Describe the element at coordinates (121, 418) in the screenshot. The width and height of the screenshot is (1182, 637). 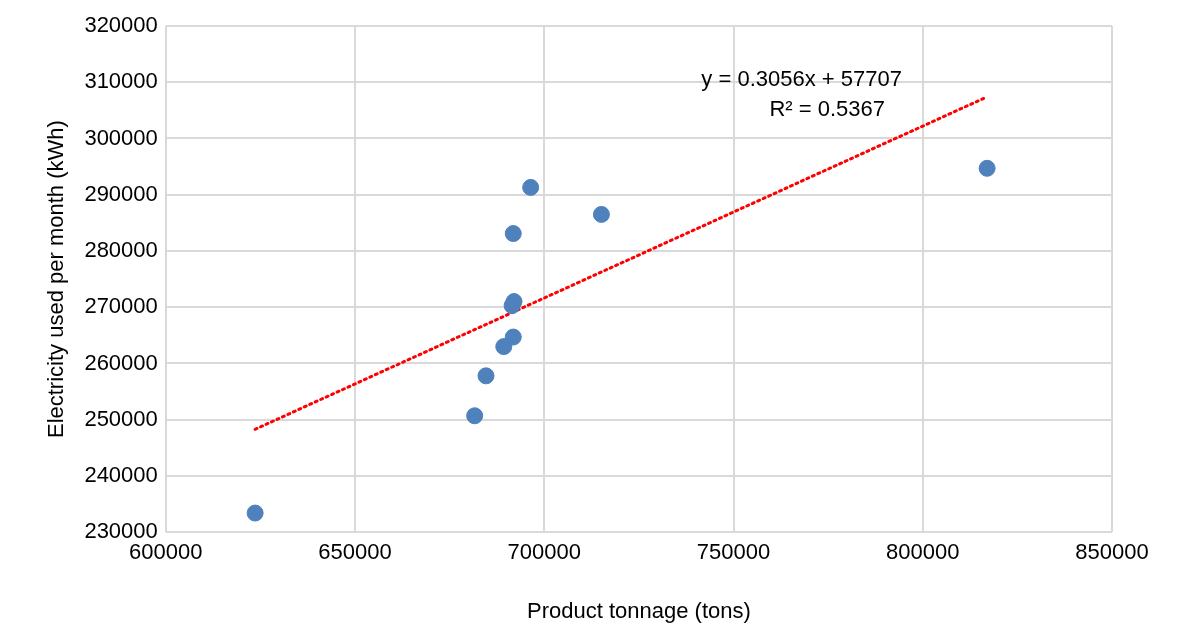
I see `y-tick-label: 250000` at that location.